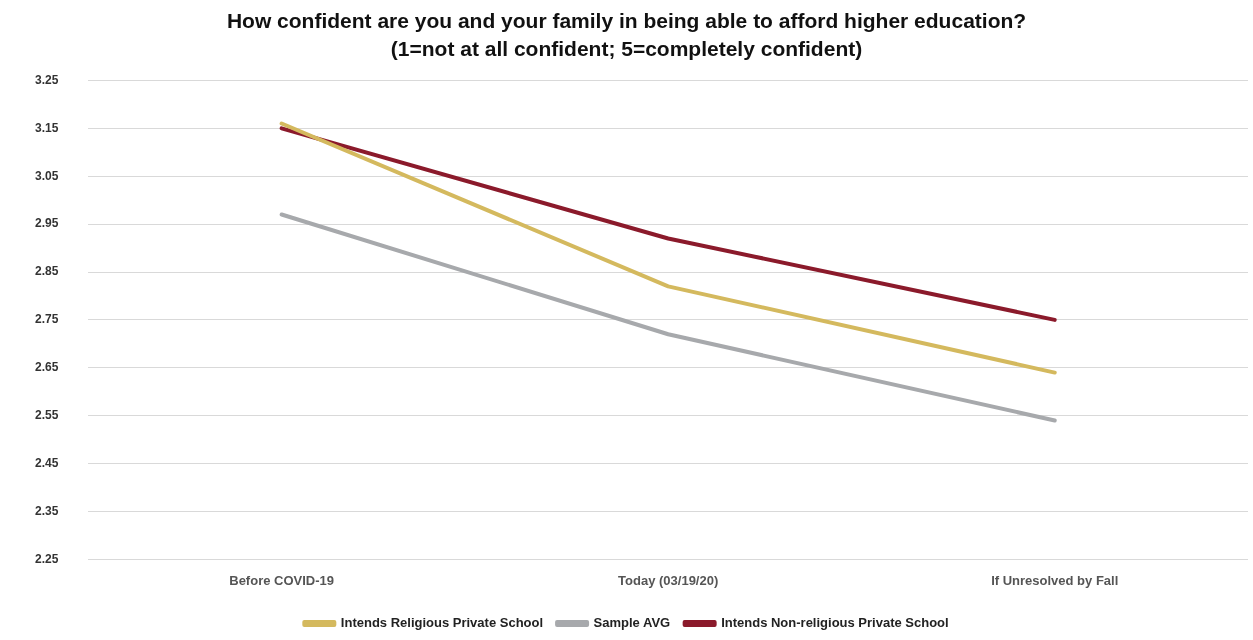  I want to click on y-tick-label: 2.55, so click(47, 415).